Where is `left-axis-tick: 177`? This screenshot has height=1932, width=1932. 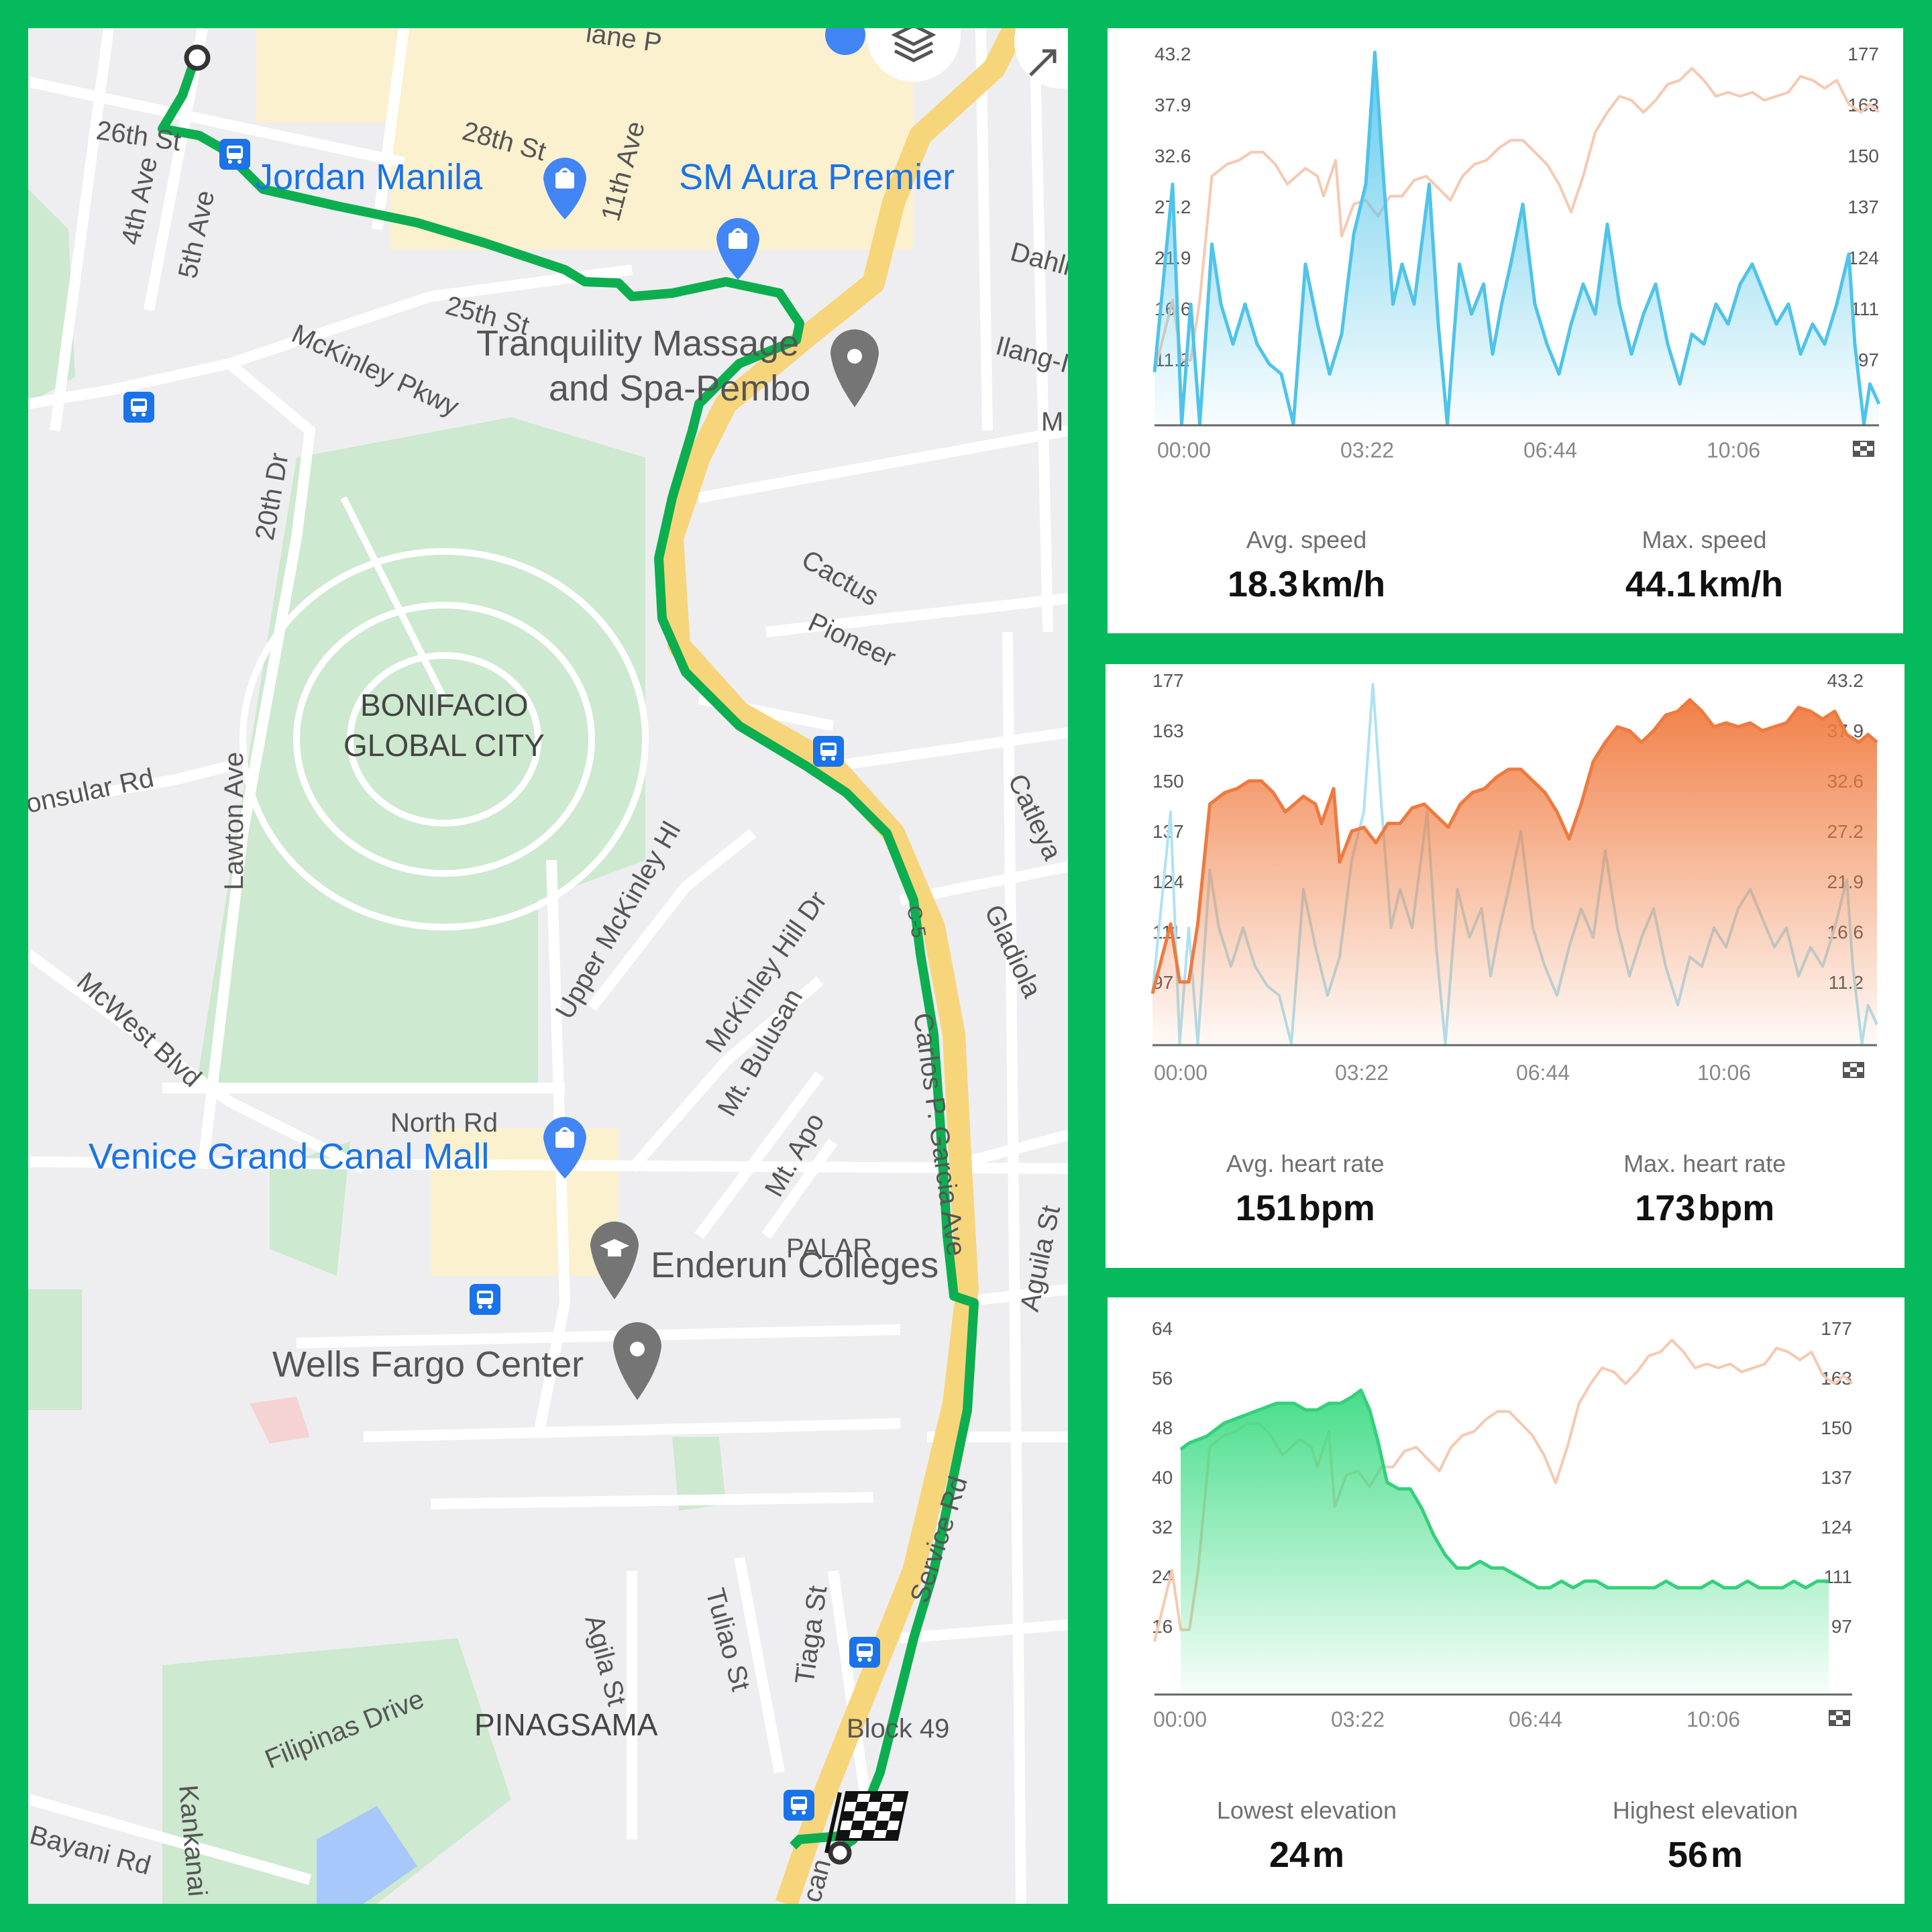
left-axis-tick: 177 is located at coordinates (1168, 680).